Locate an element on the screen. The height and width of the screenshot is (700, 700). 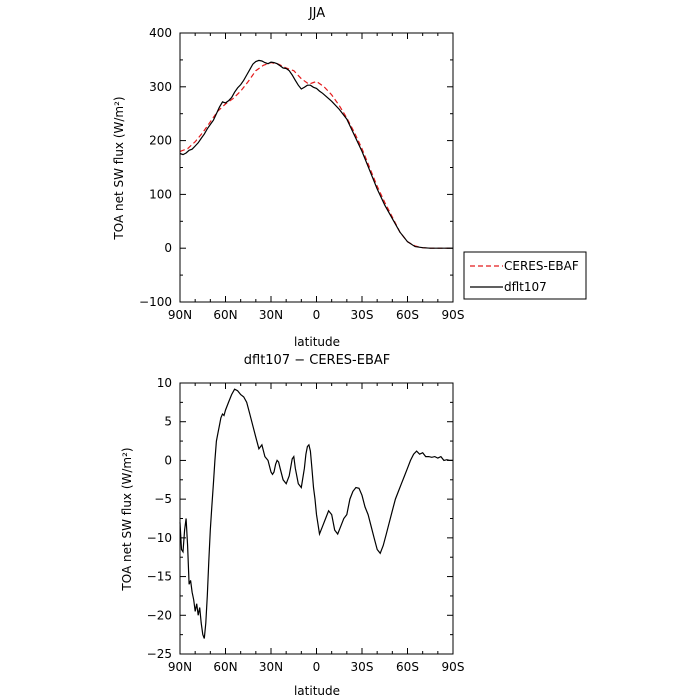
y-tick-label: −20 is located at coordinates (159, 615).